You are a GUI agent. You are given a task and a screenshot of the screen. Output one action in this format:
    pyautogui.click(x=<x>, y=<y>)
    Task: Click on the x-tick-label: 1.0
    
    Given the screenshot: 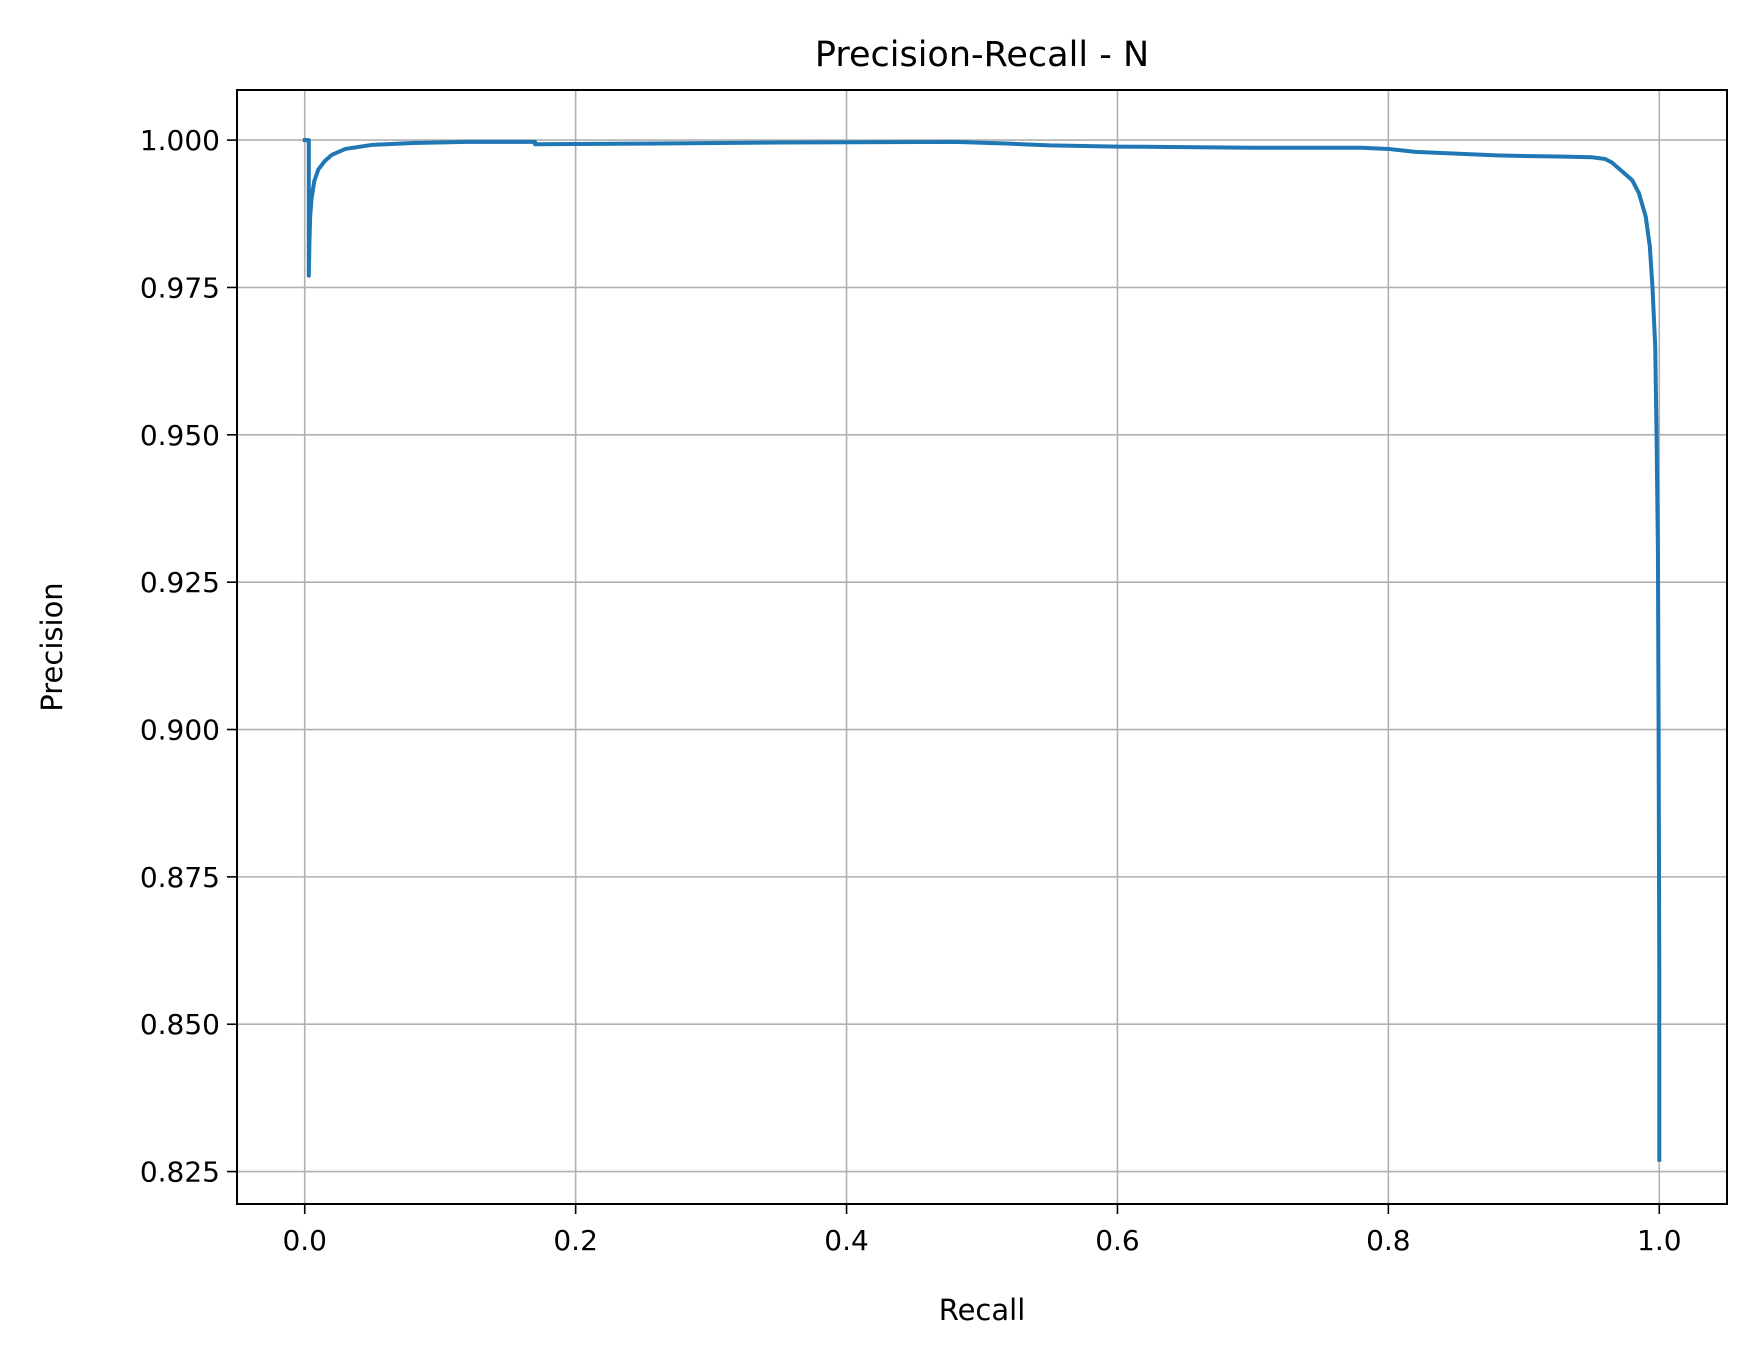 What is the action you would take?
    pyautogui.click(x=1659, y=1240)
    